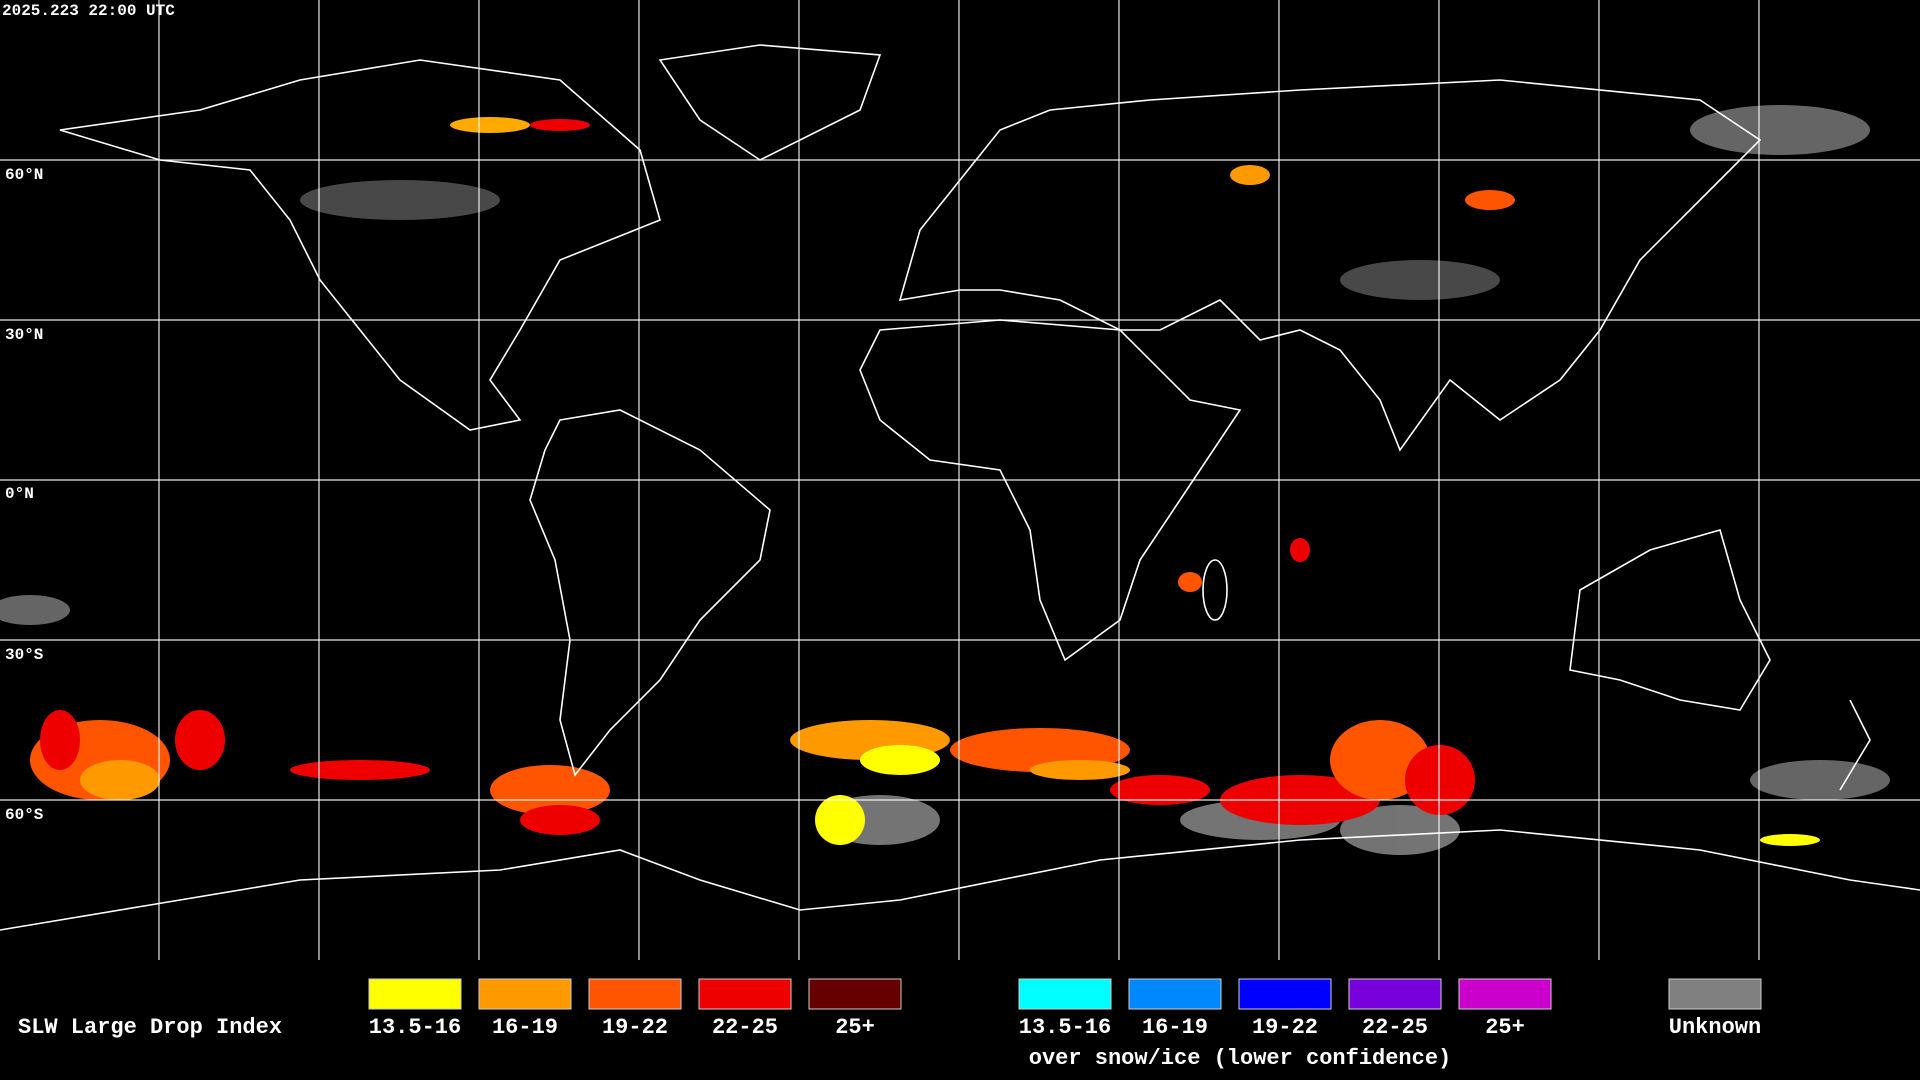 The width and height of the screenshot is (1920, 1080). What do you see at coordinates (19, 494) in the screenshot?
I see `latitude-label: 0°N` at bounding box center [19, 494].